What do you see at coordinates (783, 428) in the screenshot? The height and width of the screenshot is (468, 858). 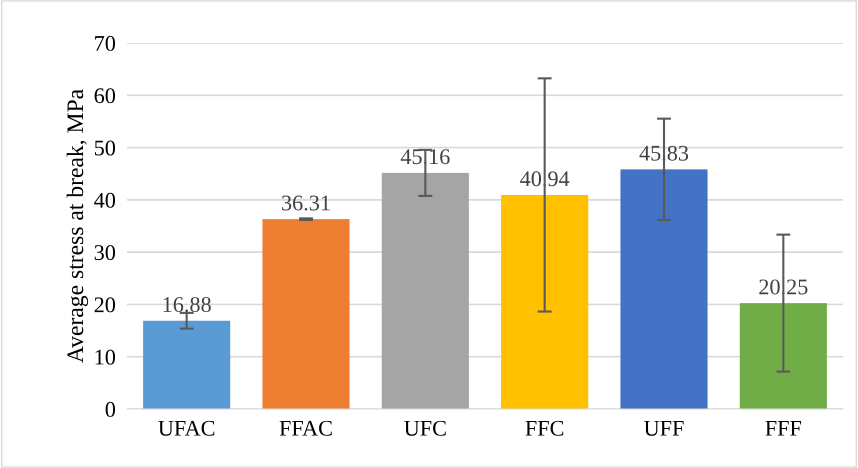 I see `x-tick-label: FFF` at bounding box center [783, 428].